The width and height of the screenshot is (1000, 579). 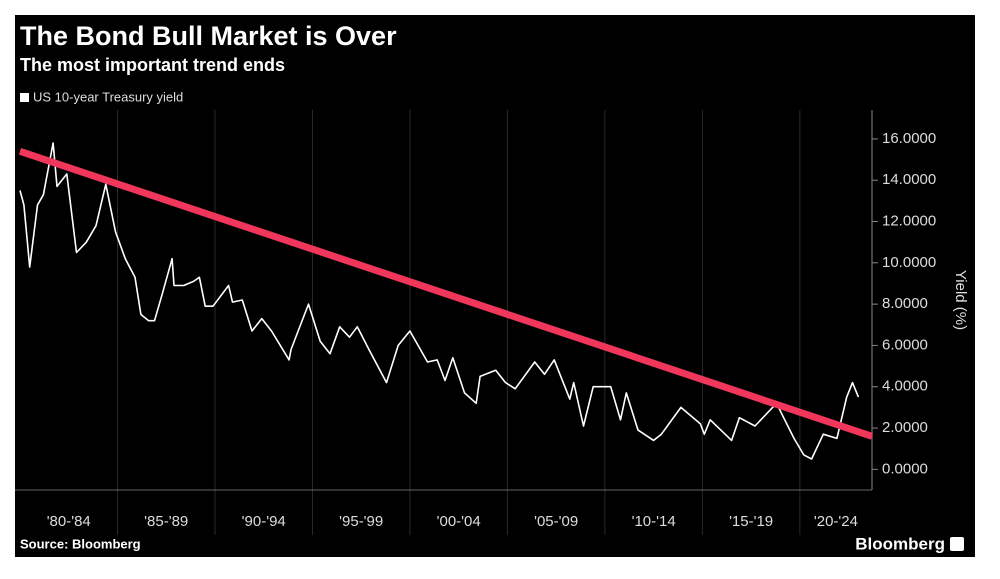 What do you see at coordinates (957, 544) in the screenshot?
I see `brand-icon` at bounding box center [957, 544].